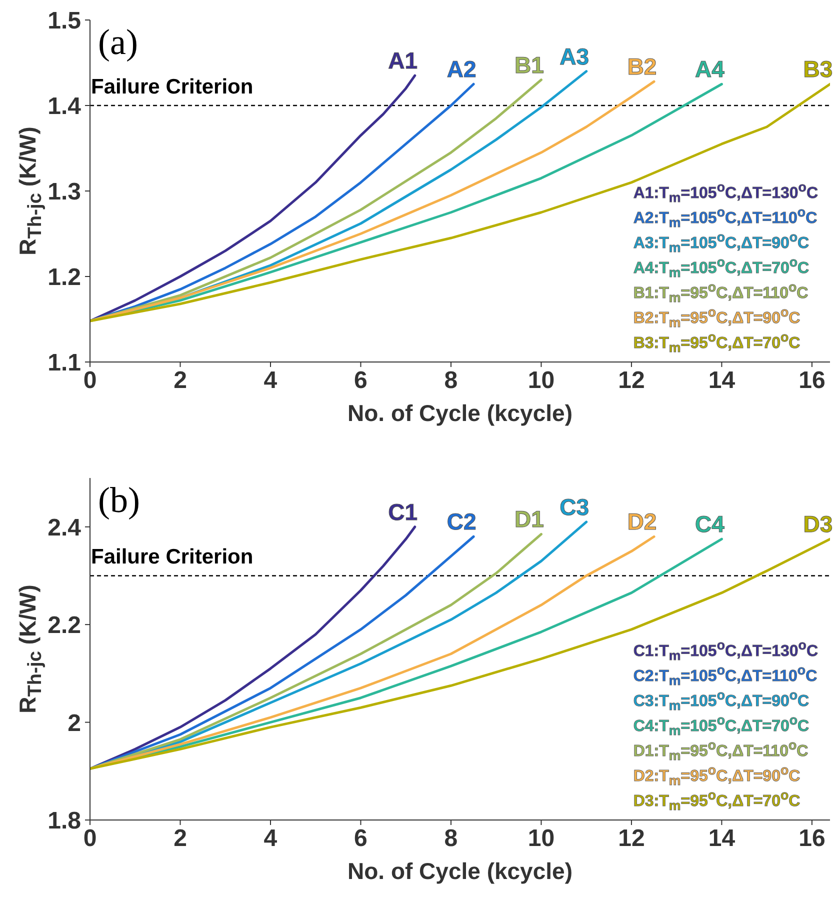  What do you see at coordinates (74, 723) in the screenshot?
I see `y-tick-label: 2` at bounding box center [74, 723].